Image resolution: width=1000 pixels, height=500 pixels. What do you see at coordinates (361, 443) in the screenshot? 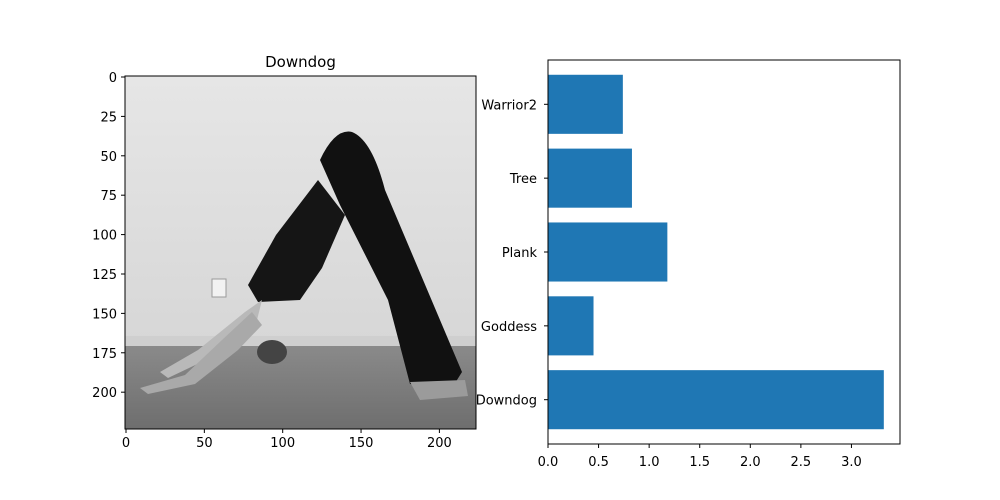
I see `image-x-tick-label: 150` at bounding box center [361, 443].